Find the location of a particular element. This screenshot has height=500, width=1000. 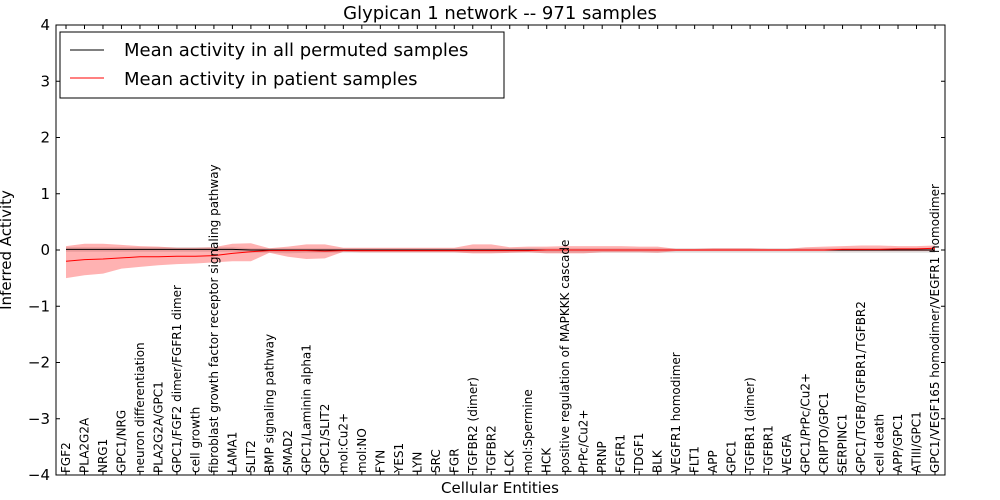

x-category-label: SRC is located at coordinates (436, 461).